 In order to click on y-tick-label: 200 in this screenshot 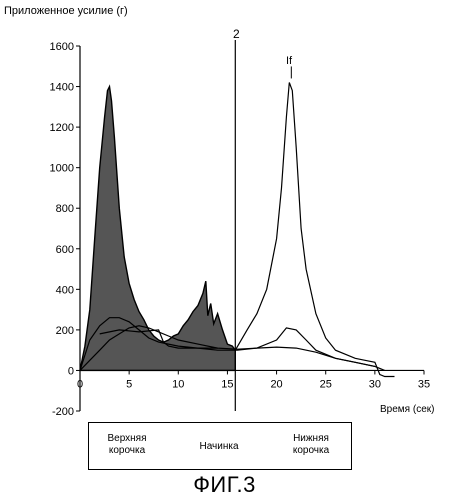, I will do `click(65, 331)`.